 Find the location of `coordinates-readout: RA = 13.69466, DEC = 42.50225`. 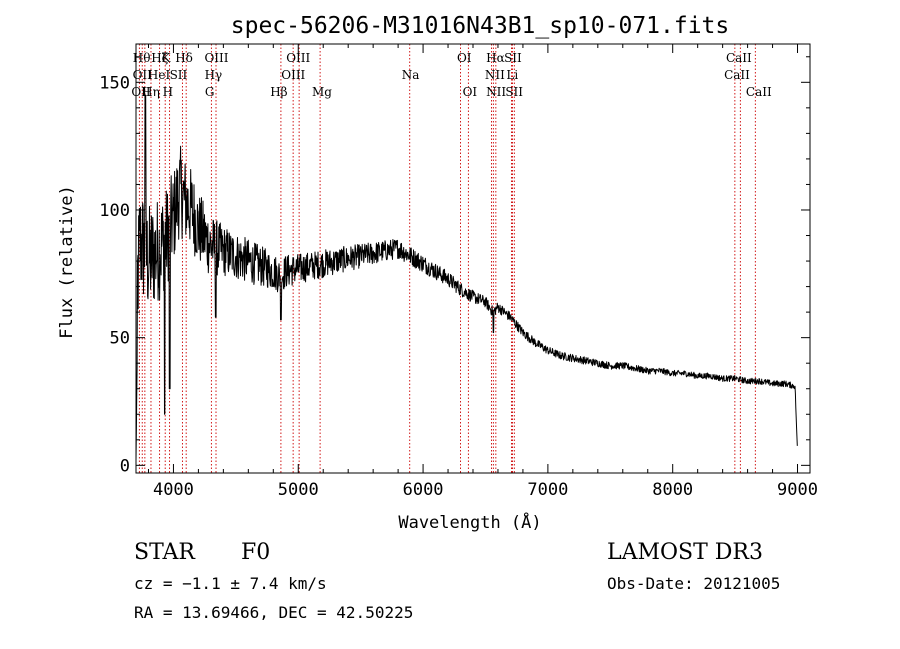

coordinates-readout: RA = 13.69466, DEC = 42.50225 is located at coordinates (274, 612).